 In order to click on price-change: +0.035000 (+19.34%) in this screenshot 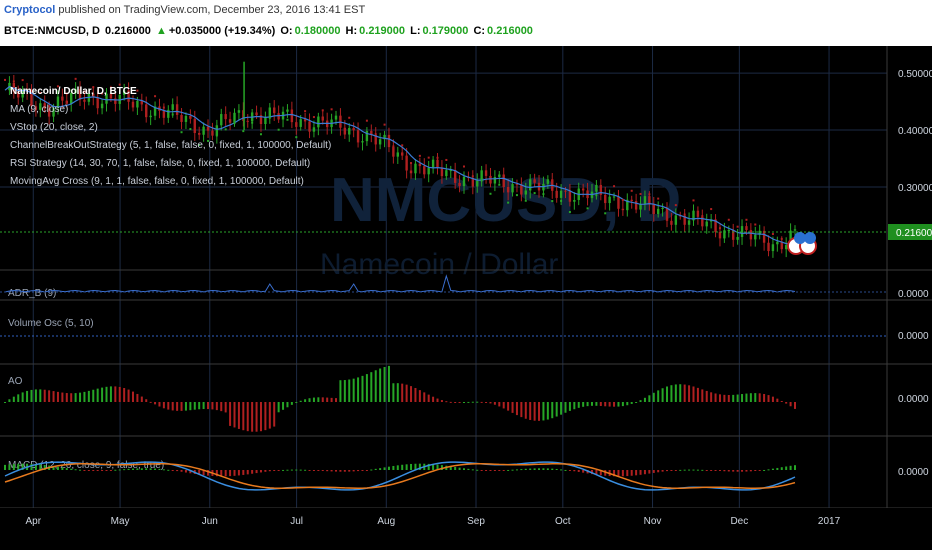, I will do `click(222, 31)`.